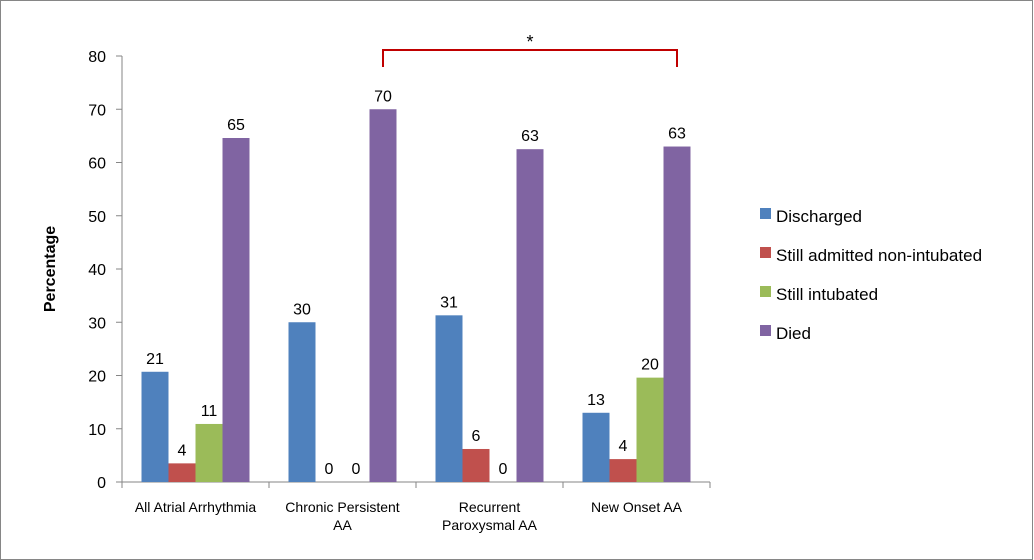 The width and height of the screenshot is (1034, 560). What do you see at coordinates (101, 483) in the screenshot?
I see `y-tick-label: 0` at bounding box center [101, 483].